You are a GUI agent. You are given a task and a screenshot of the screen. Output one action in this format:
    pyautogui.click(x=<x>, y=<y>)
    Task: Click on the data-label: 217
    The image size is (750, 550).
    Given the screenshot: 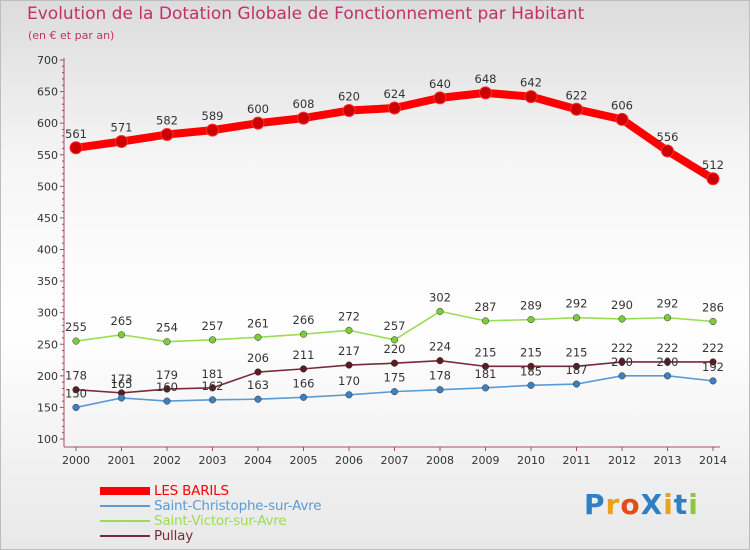 What is the action you would take?
    pyautogui.click(x=349, y=351)
    